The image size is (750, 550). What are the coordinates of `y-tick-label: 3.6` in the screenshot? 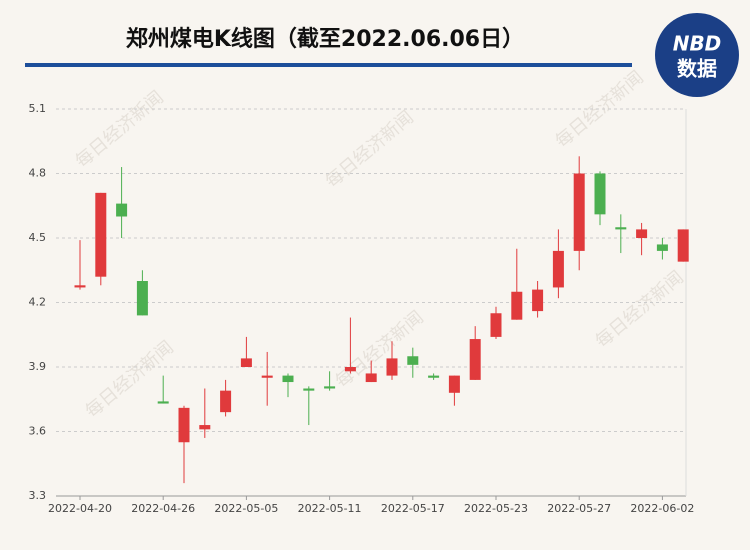 It's located at (38, 431).